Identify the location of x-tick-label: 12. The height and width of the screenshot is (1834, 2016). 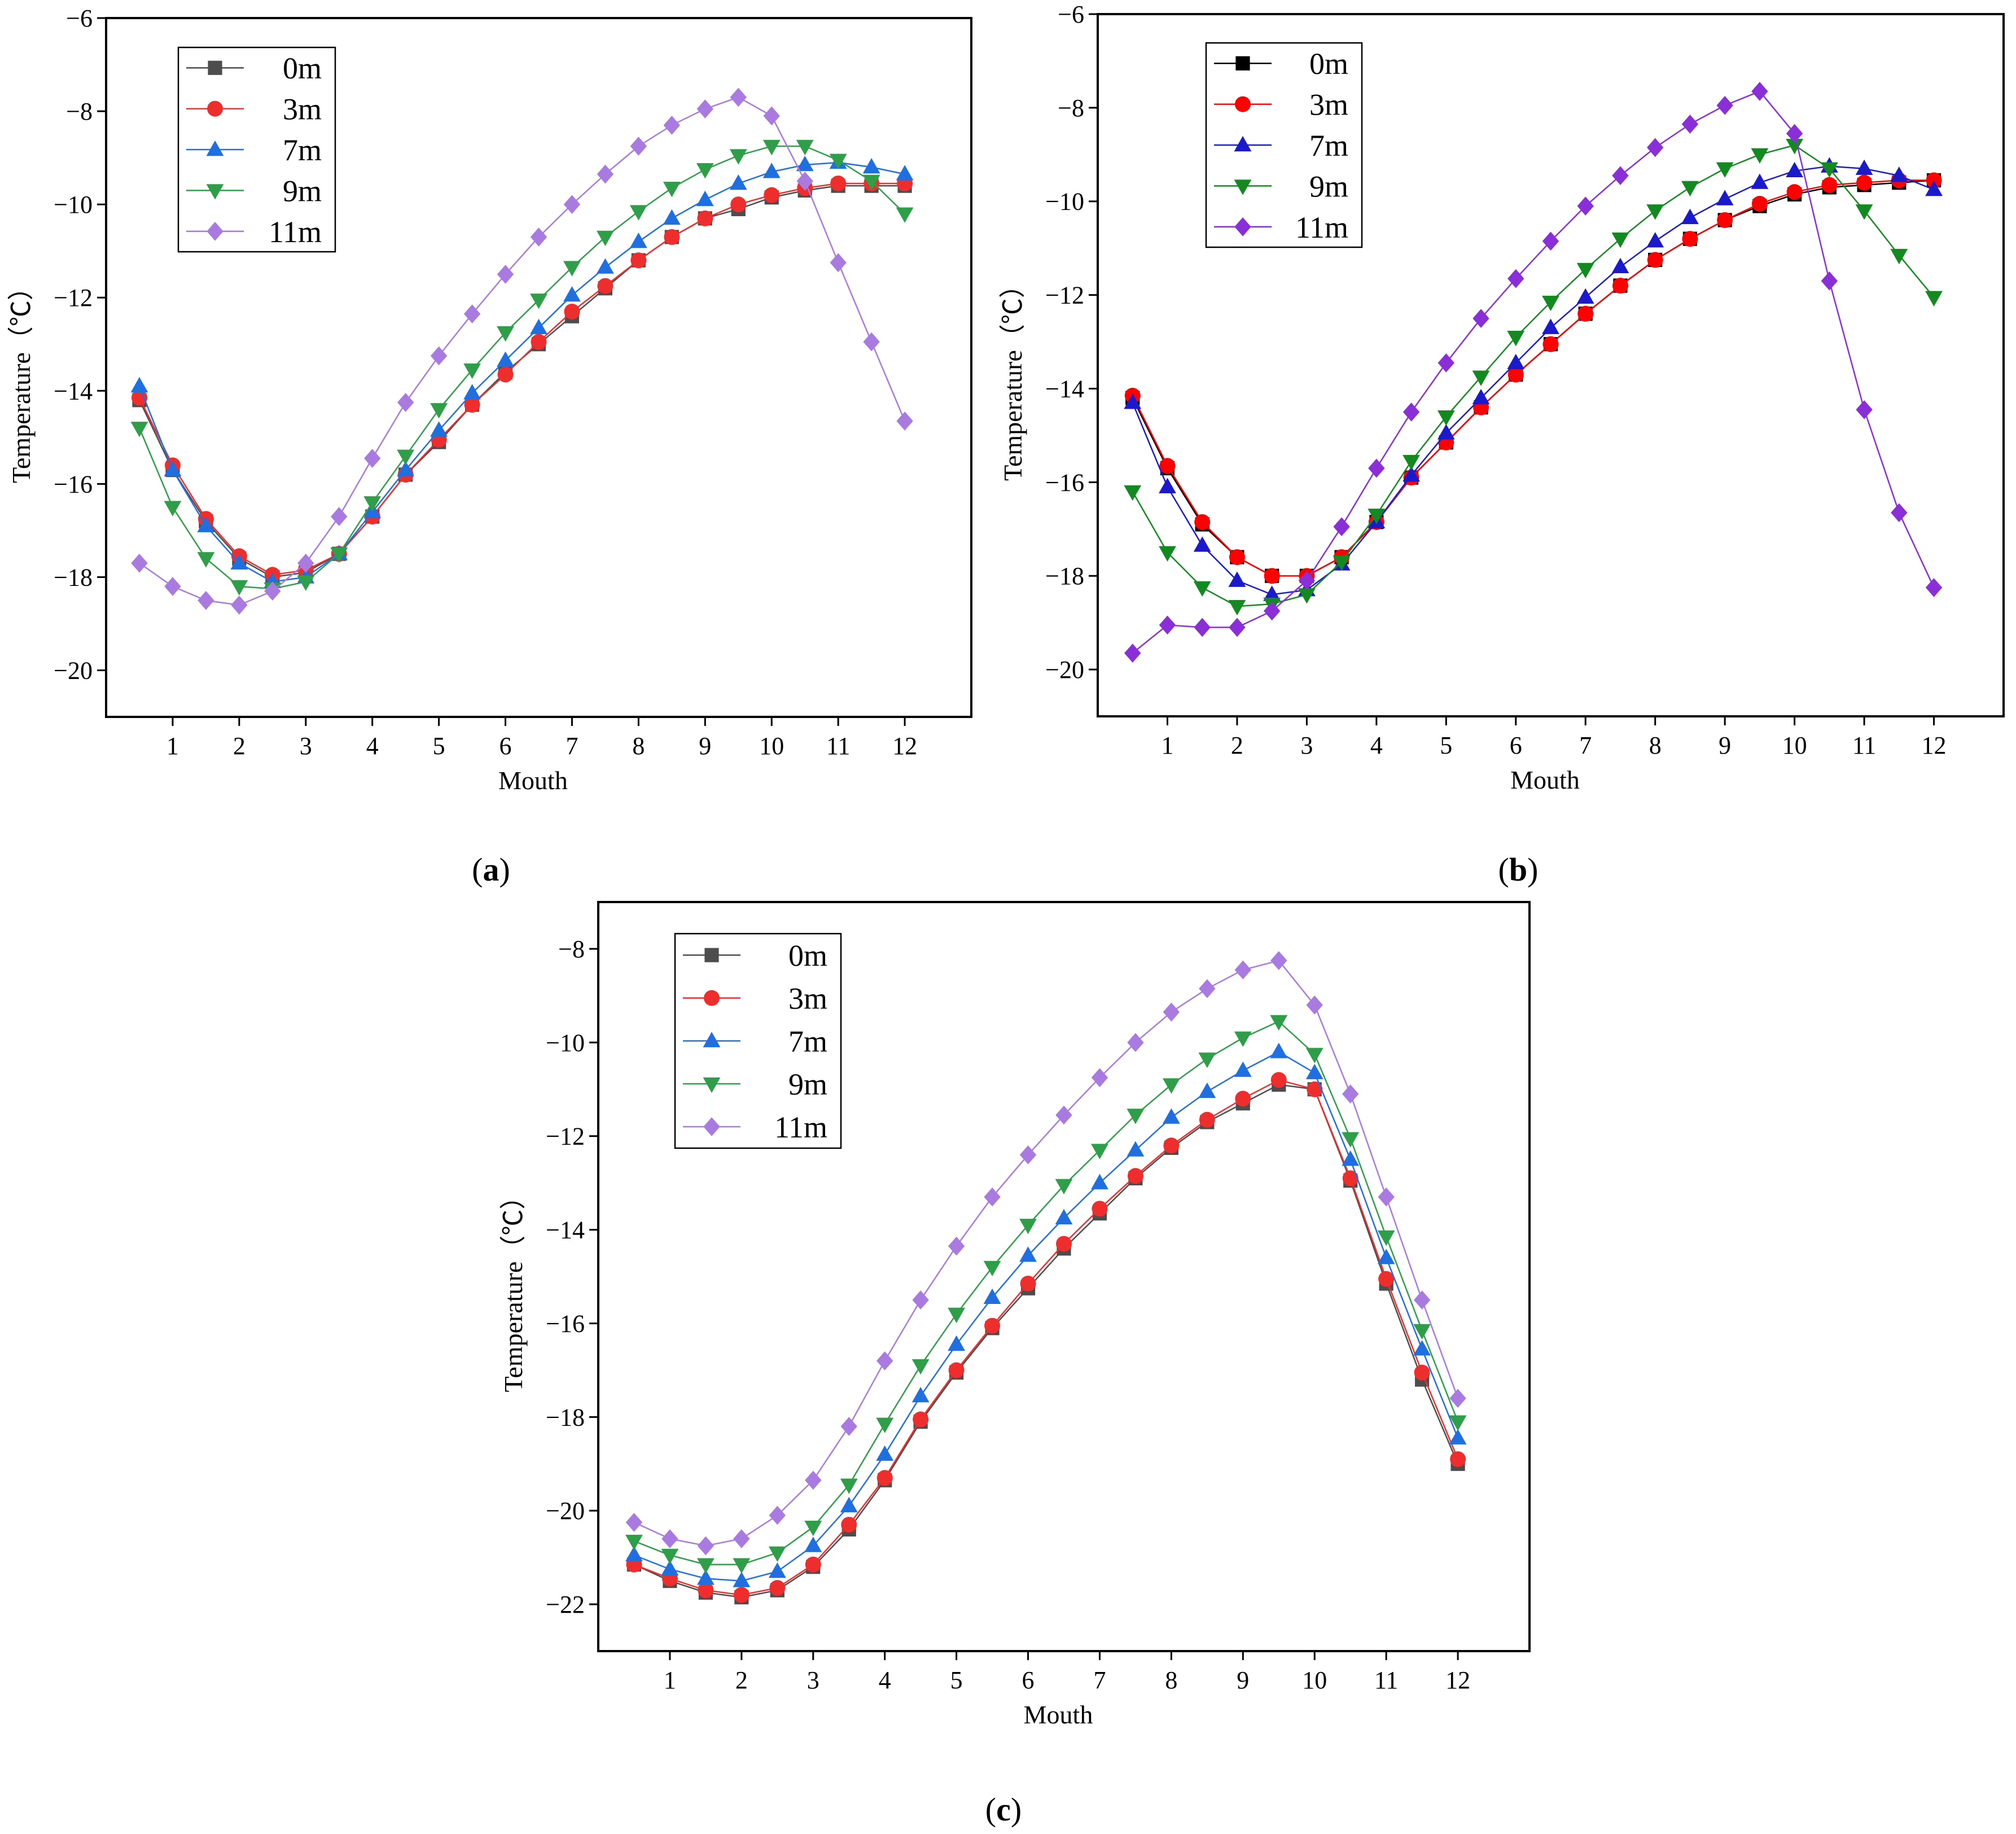
(904, 746).